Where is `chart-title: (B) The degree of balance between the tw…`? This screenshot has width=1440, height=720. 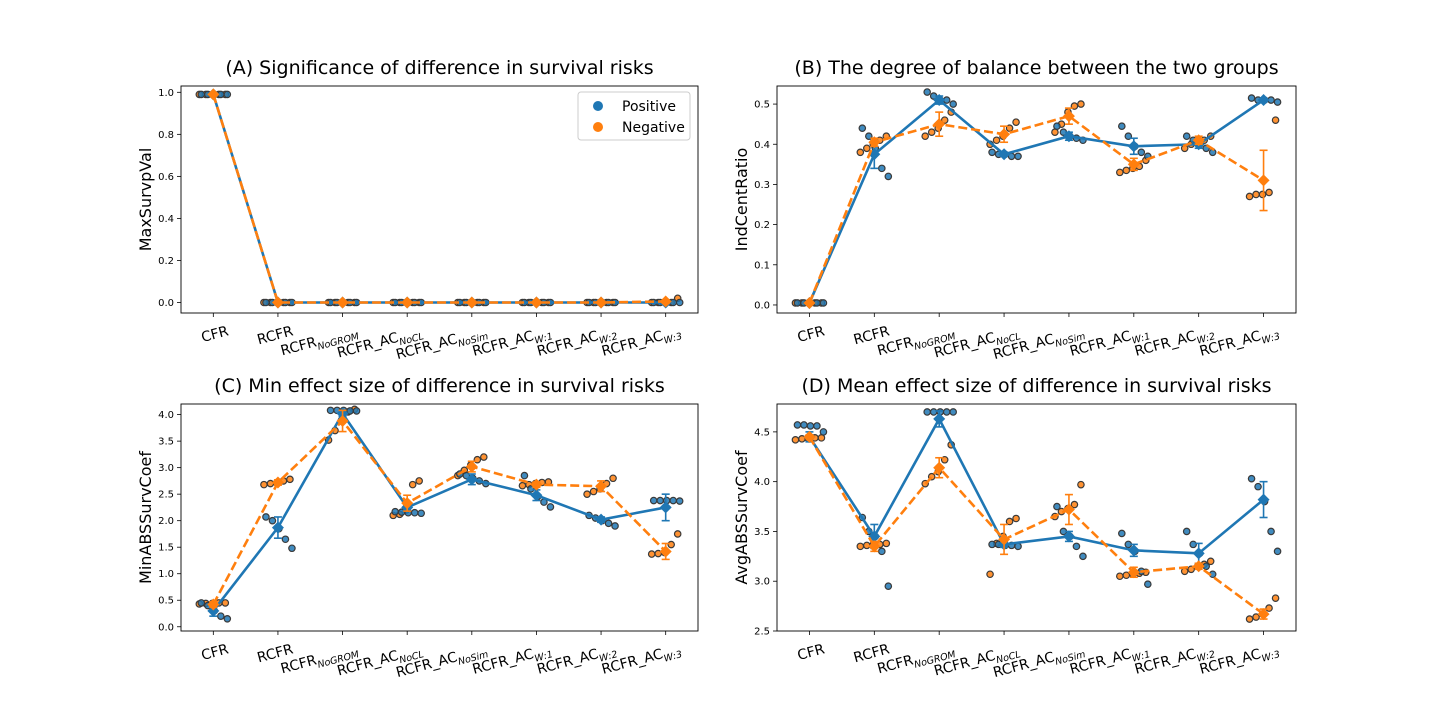
chart-title: (B) The degree of balance between the tw… is located at coordinates (1036, 68).